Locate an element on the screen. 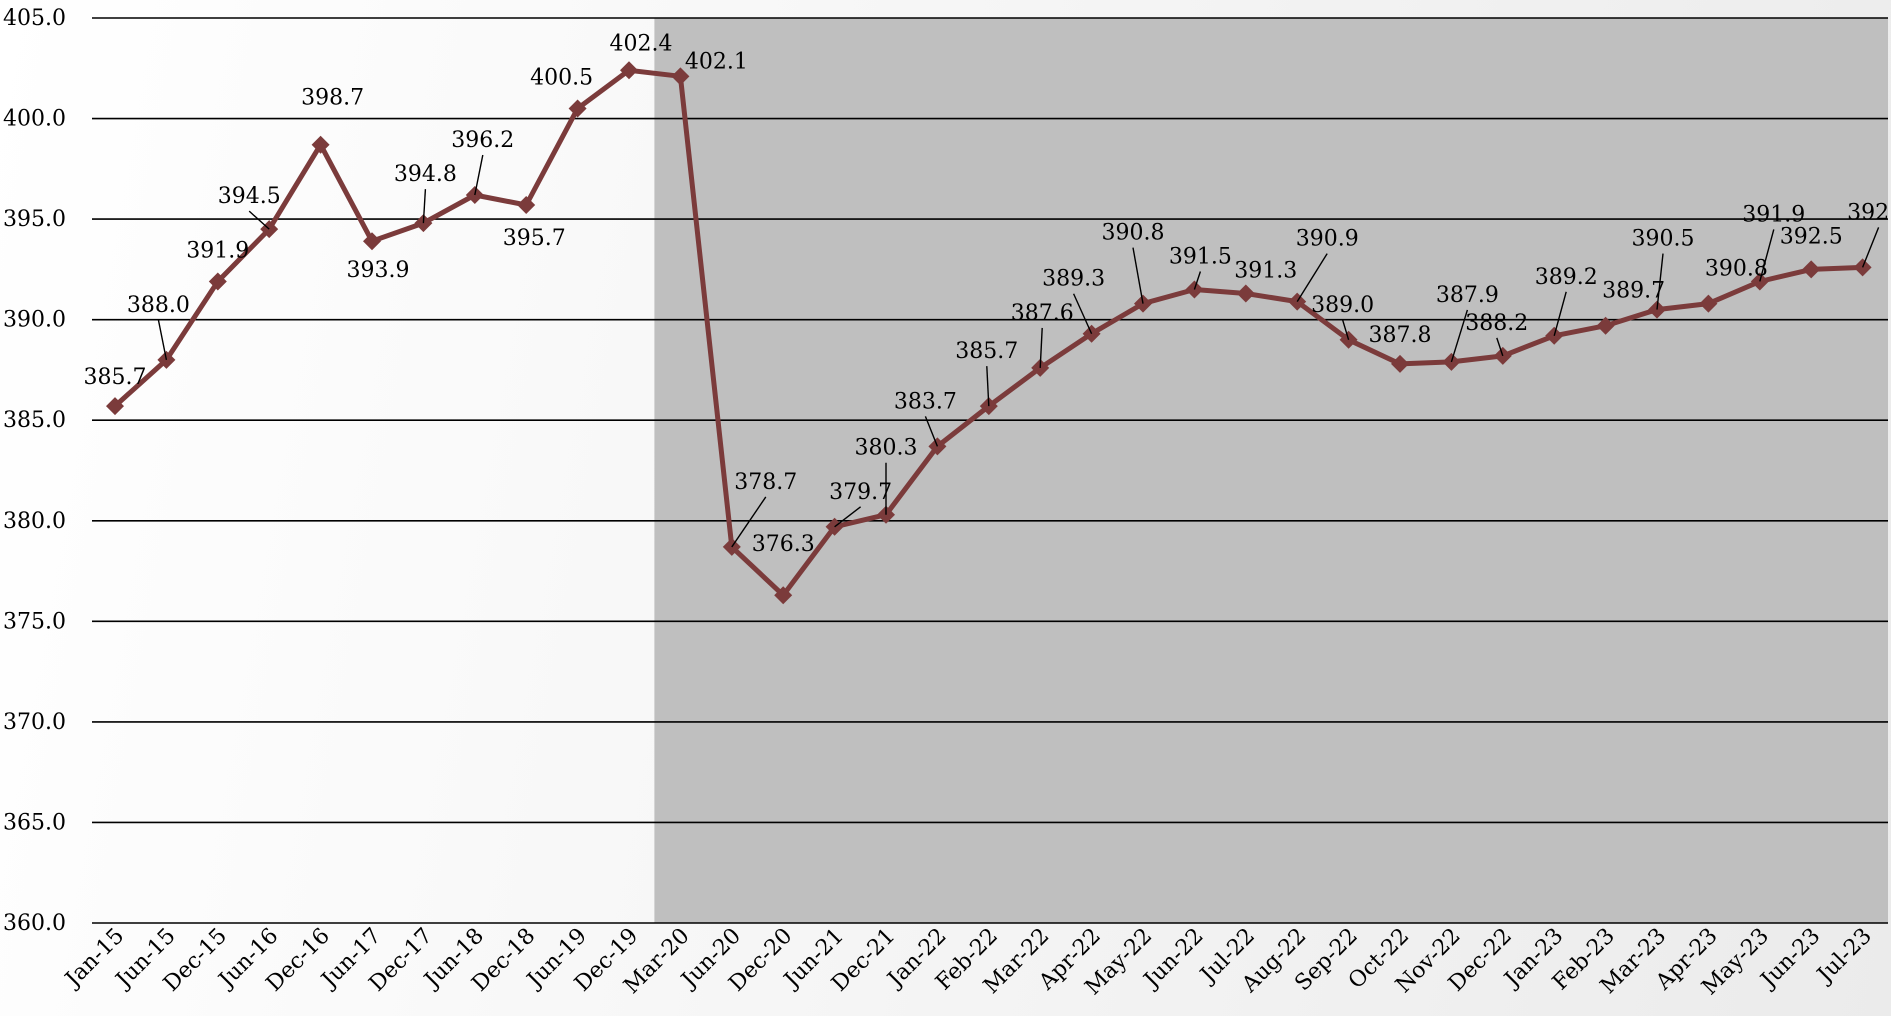 The height and width of the screenshot is (1016, 1891). data-label: 392.5 is located at coordinates (1811, 236).